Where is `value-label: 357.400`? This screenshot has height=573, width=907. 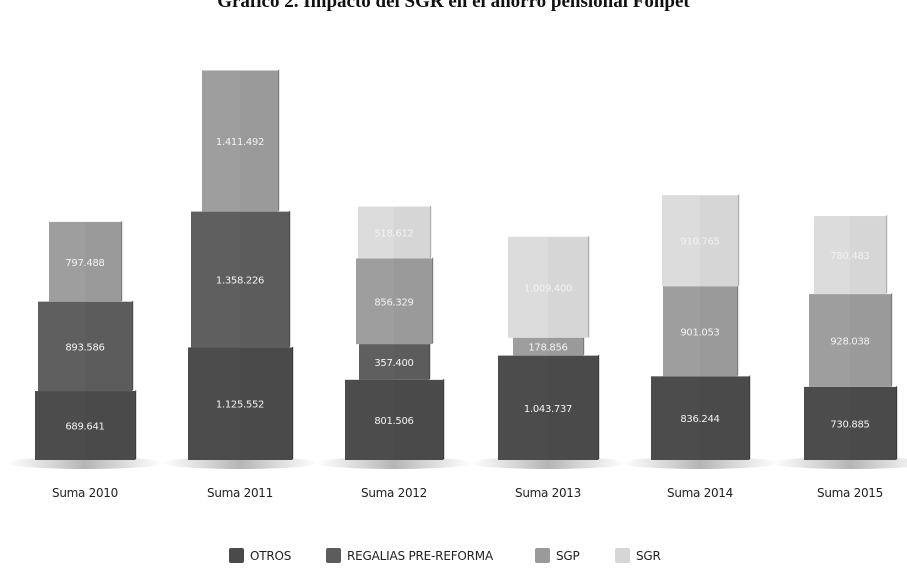 value-label: 357.400 is located at coordinates (393, 363).